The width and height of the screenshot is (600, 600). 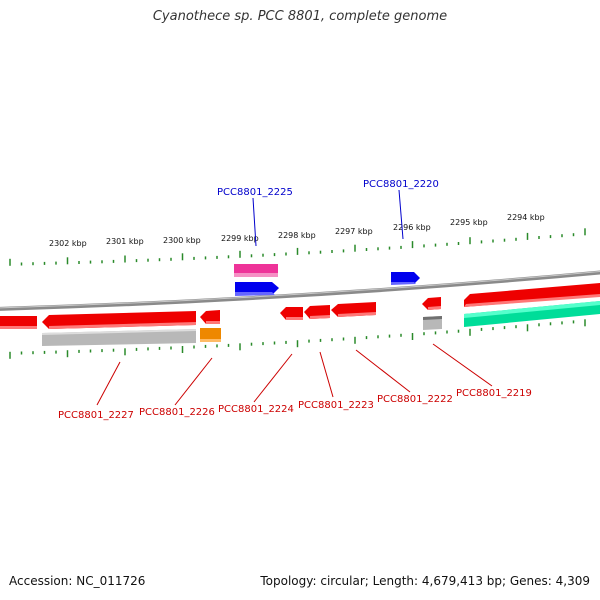 I want to click on gene-left-edge, so click(x=18, y=322).